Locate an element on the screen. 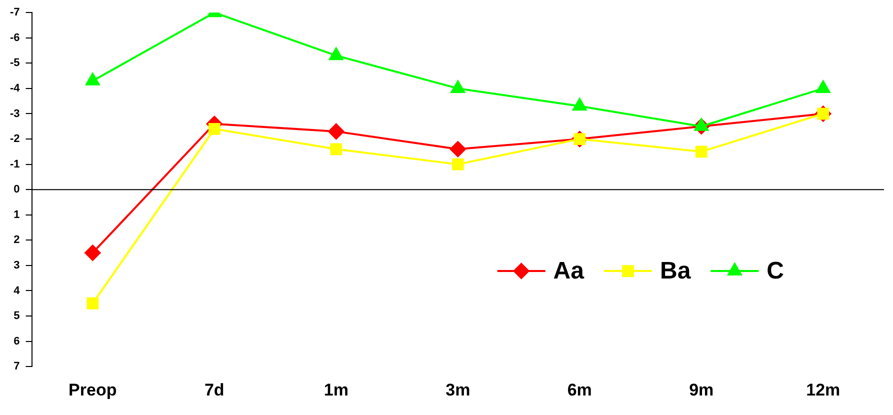 The image size is (893, 415). y-tick-label: 4 is located at coordinates (17, 290).